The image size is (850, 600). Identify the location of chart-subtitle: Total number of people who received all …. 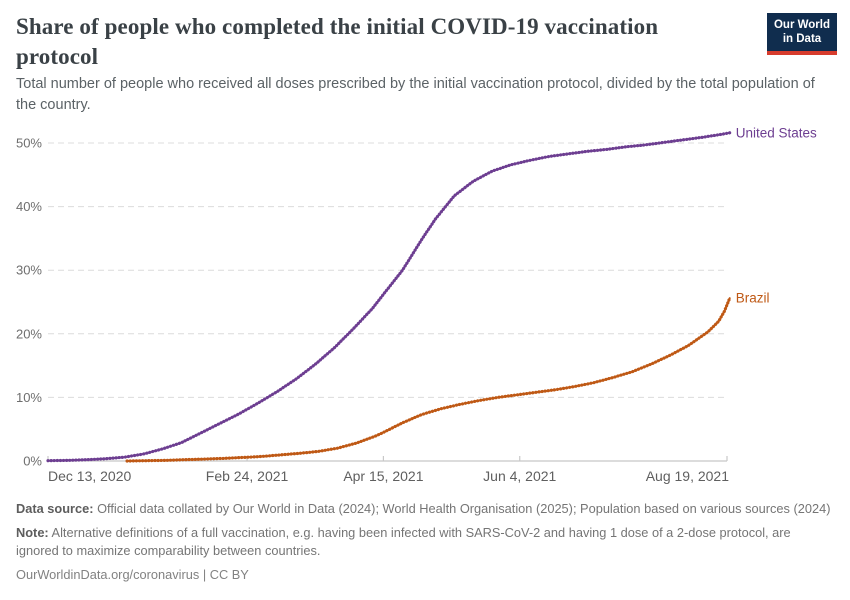
(415, 95).